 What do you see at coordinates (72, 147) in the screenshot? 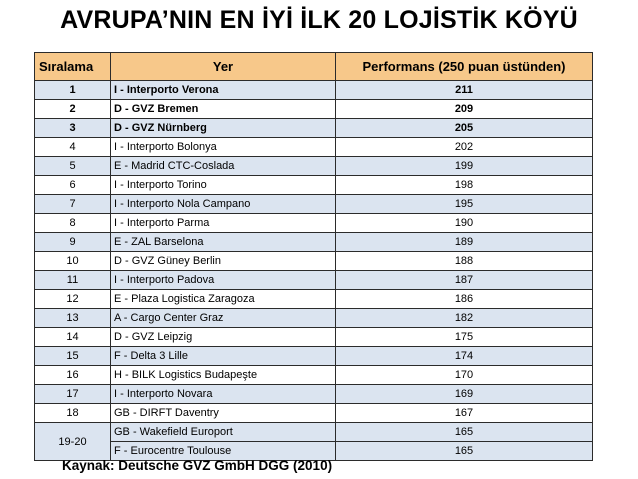
I see `rank-cell: 4` at bounding box center [72, 147].